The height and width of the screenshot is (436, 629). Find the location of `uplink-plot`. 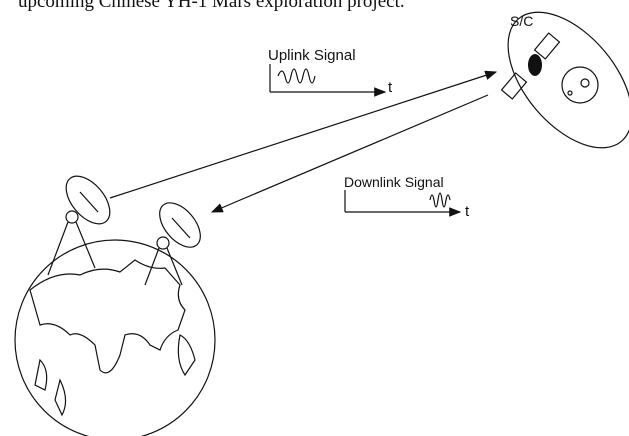

uplink-plot is located at coordinates (328, 80).